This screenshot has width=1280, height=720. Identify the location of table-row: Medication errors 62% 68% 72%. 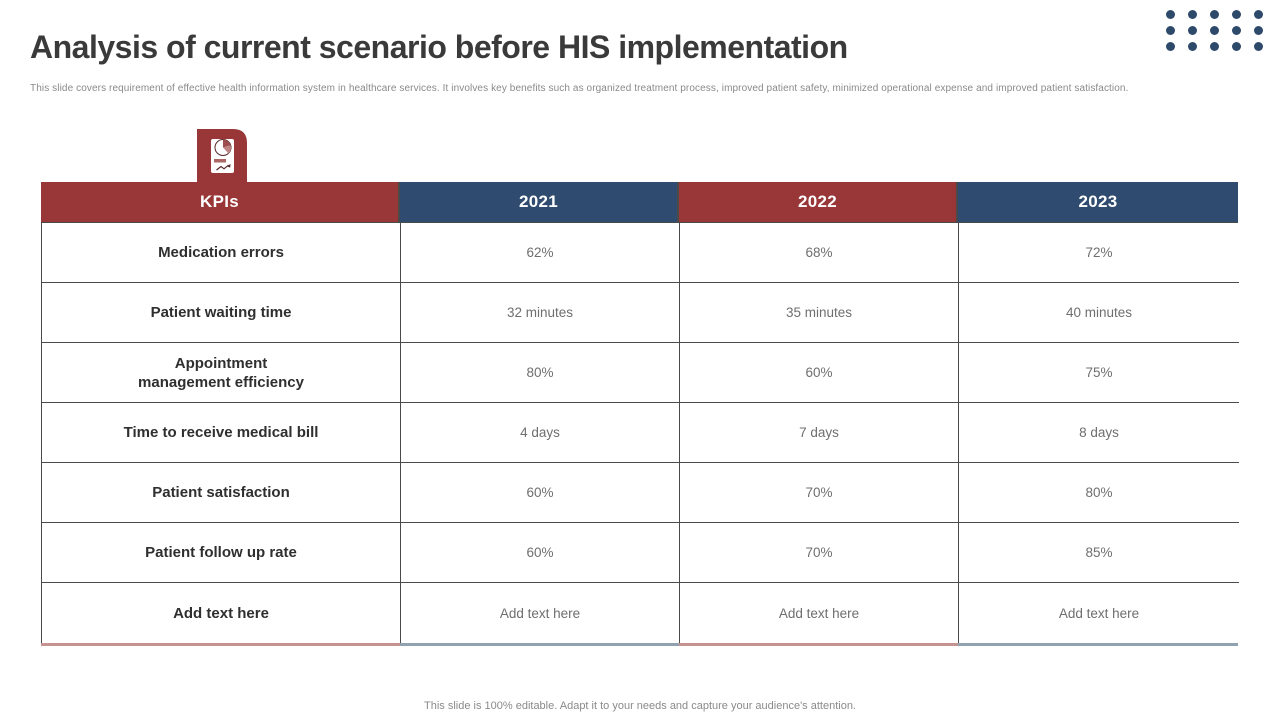
(640, 253).